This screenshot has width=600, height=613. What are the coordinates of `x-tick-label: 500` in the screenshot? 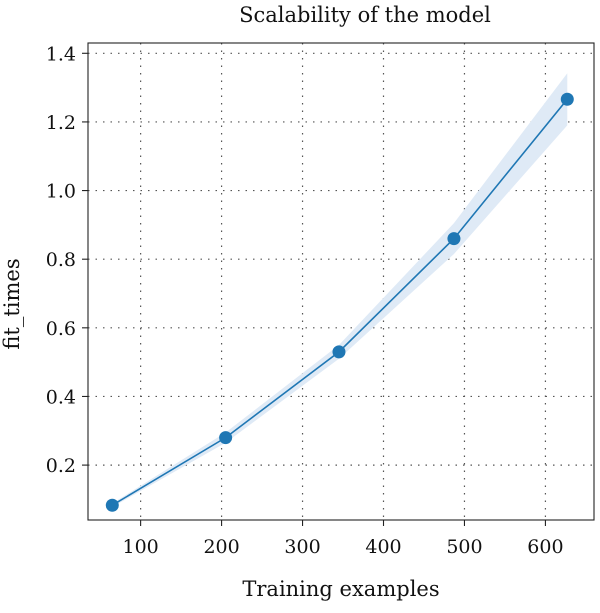 It's located at (464, 547).